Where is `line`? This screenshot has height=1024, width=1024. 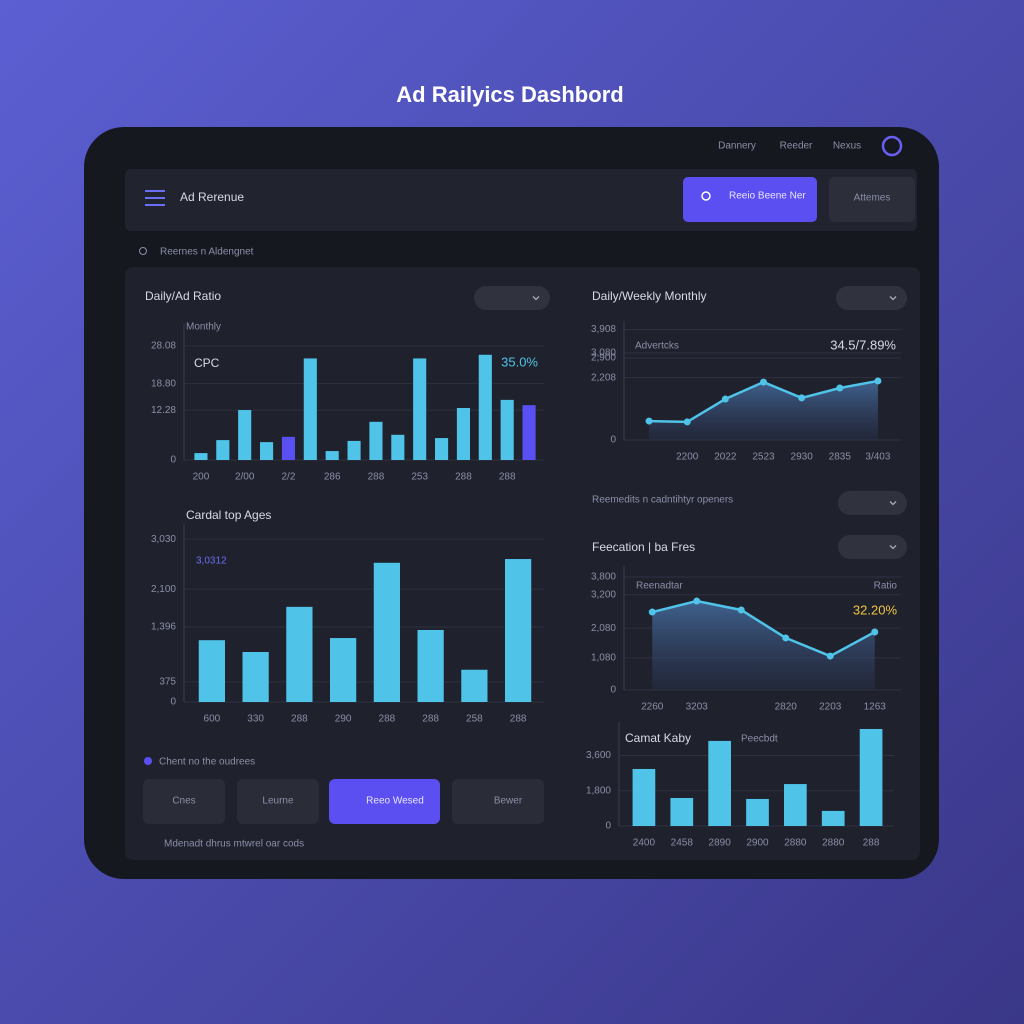 line is located at coordinates (763, 628).